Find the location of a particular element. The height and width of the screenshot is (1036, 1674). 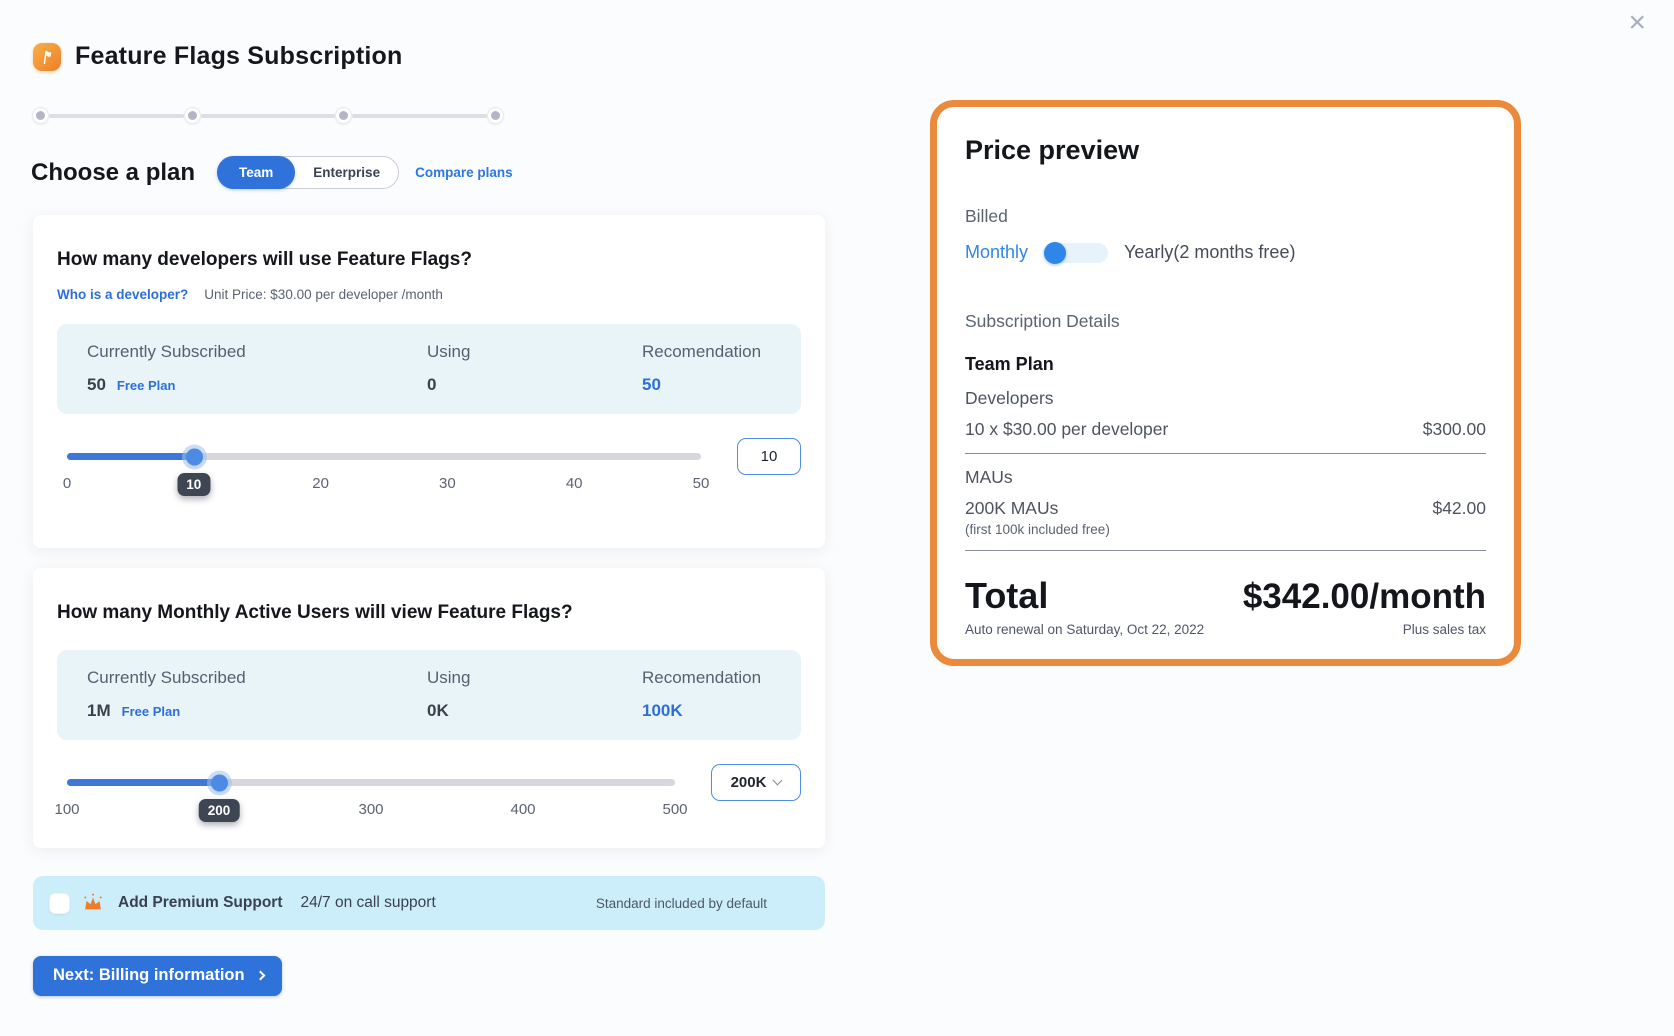

using-value: 0 is located at coordinates (432, 384).